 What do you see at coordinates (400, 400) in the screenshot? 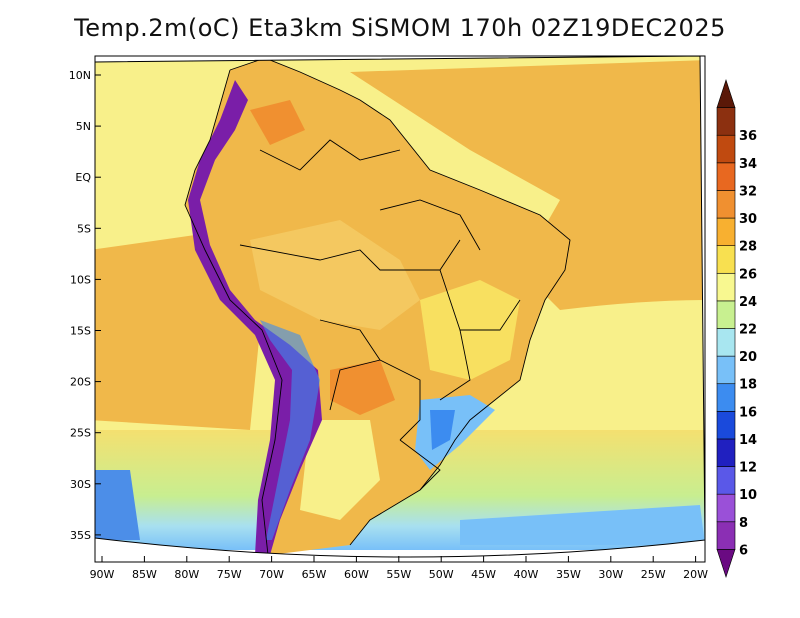
I see `border-paraguay` at bounding box center [400, 400].